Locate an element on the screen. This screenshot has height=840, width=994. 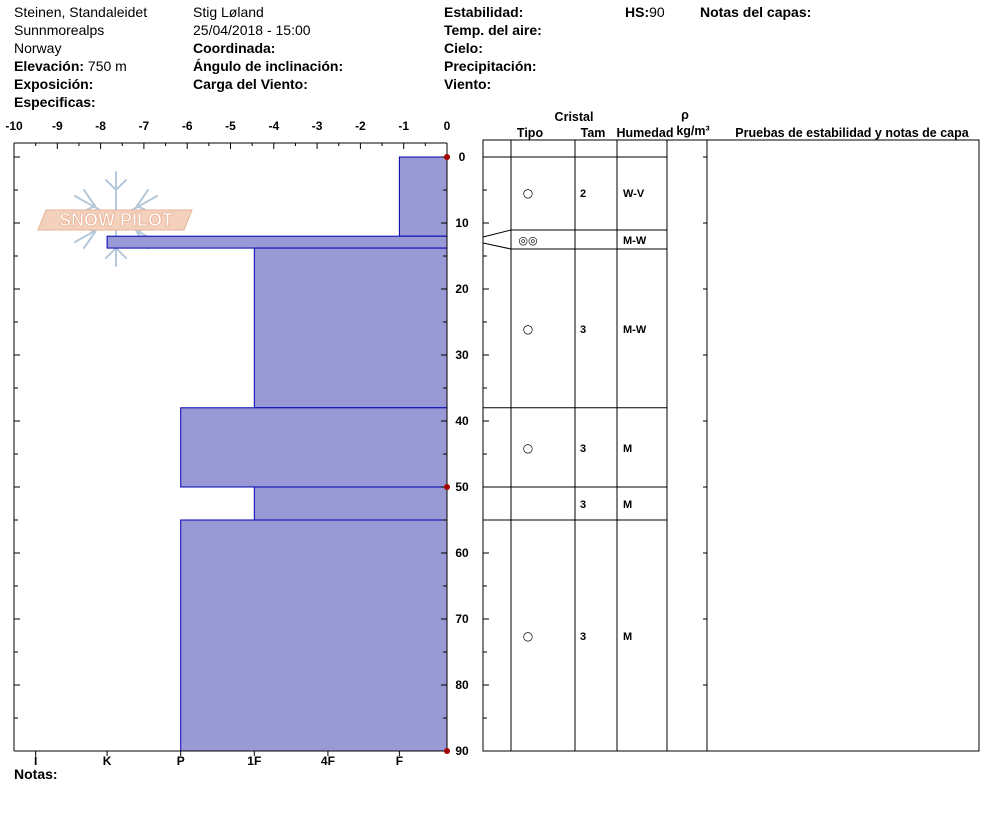
col-crystal: Cristal is located at coordinates (574, 117).